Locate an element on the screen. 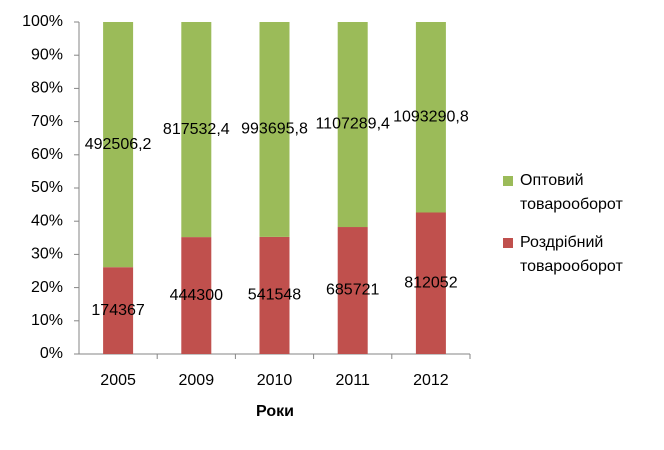 The image size is (664, 450). y-tick-label: 100% is located at coordinates (42, 21).